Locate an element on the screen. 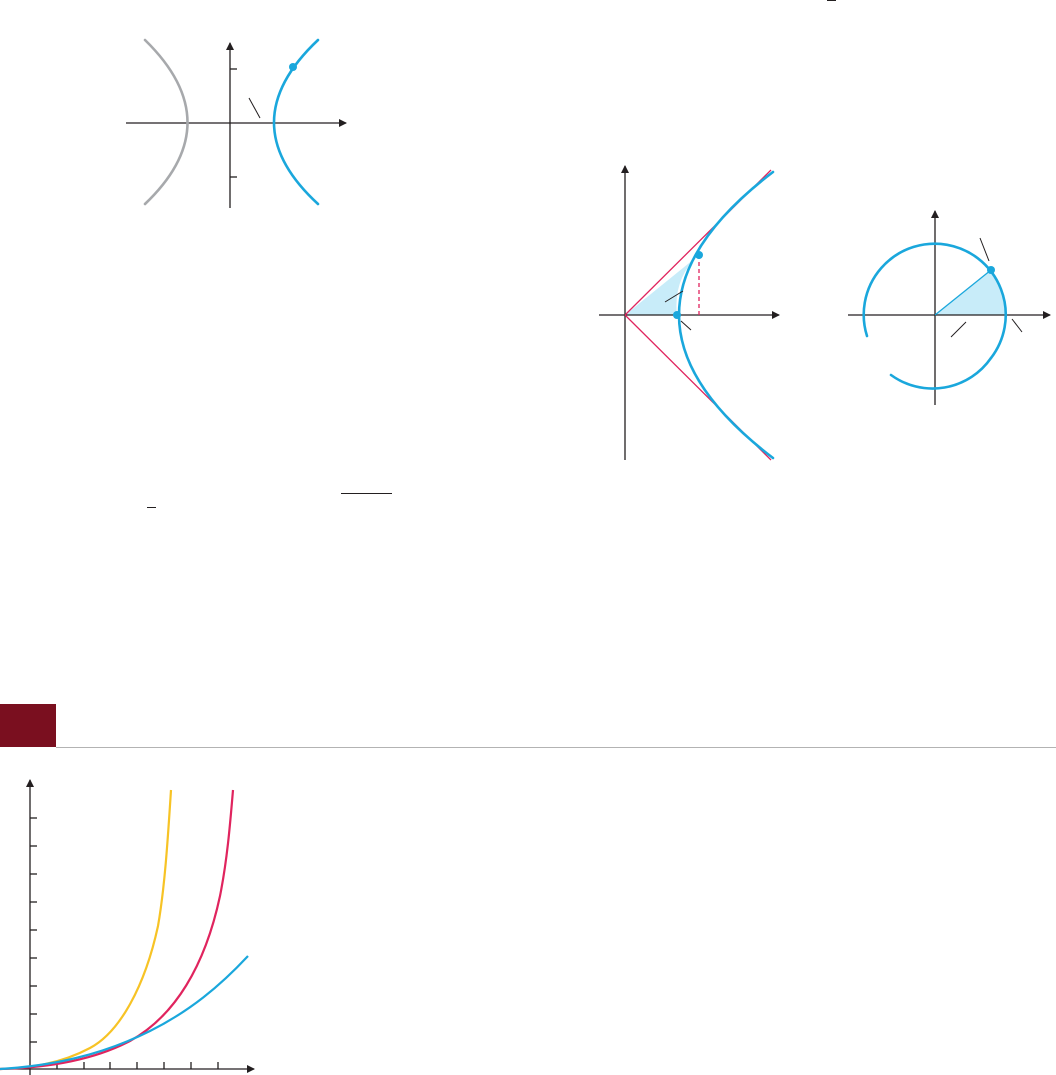 The image size is (1056, 1075). right-branch is located at coordinates (296, 122).